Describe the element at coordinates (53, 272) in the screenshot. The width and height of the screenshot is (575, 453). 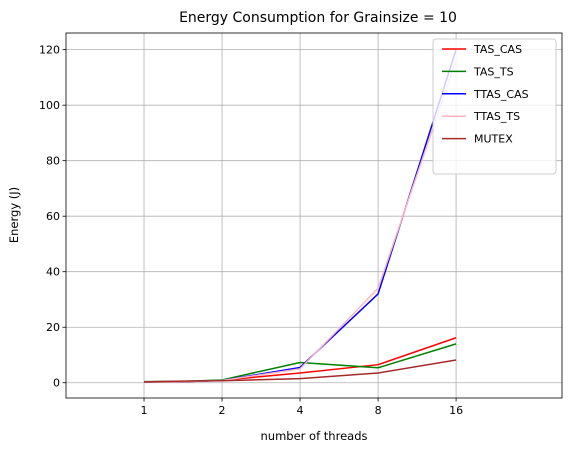
I see `y-tick-label: 40` at that location.